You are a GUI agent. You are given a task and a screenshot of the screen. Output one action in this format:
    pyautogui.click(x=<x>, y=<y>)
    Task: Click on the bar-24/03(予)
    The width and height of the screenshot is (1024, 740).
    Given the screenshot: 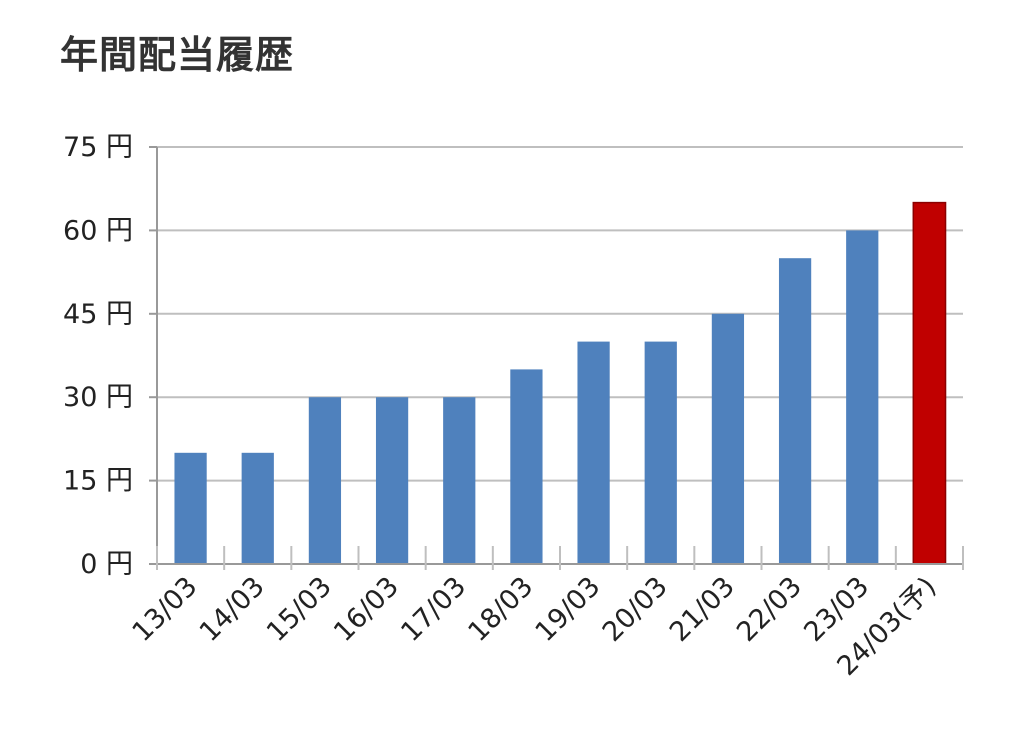 What is the action you would take?
    pyautogui.click(x=929, y=383)
    